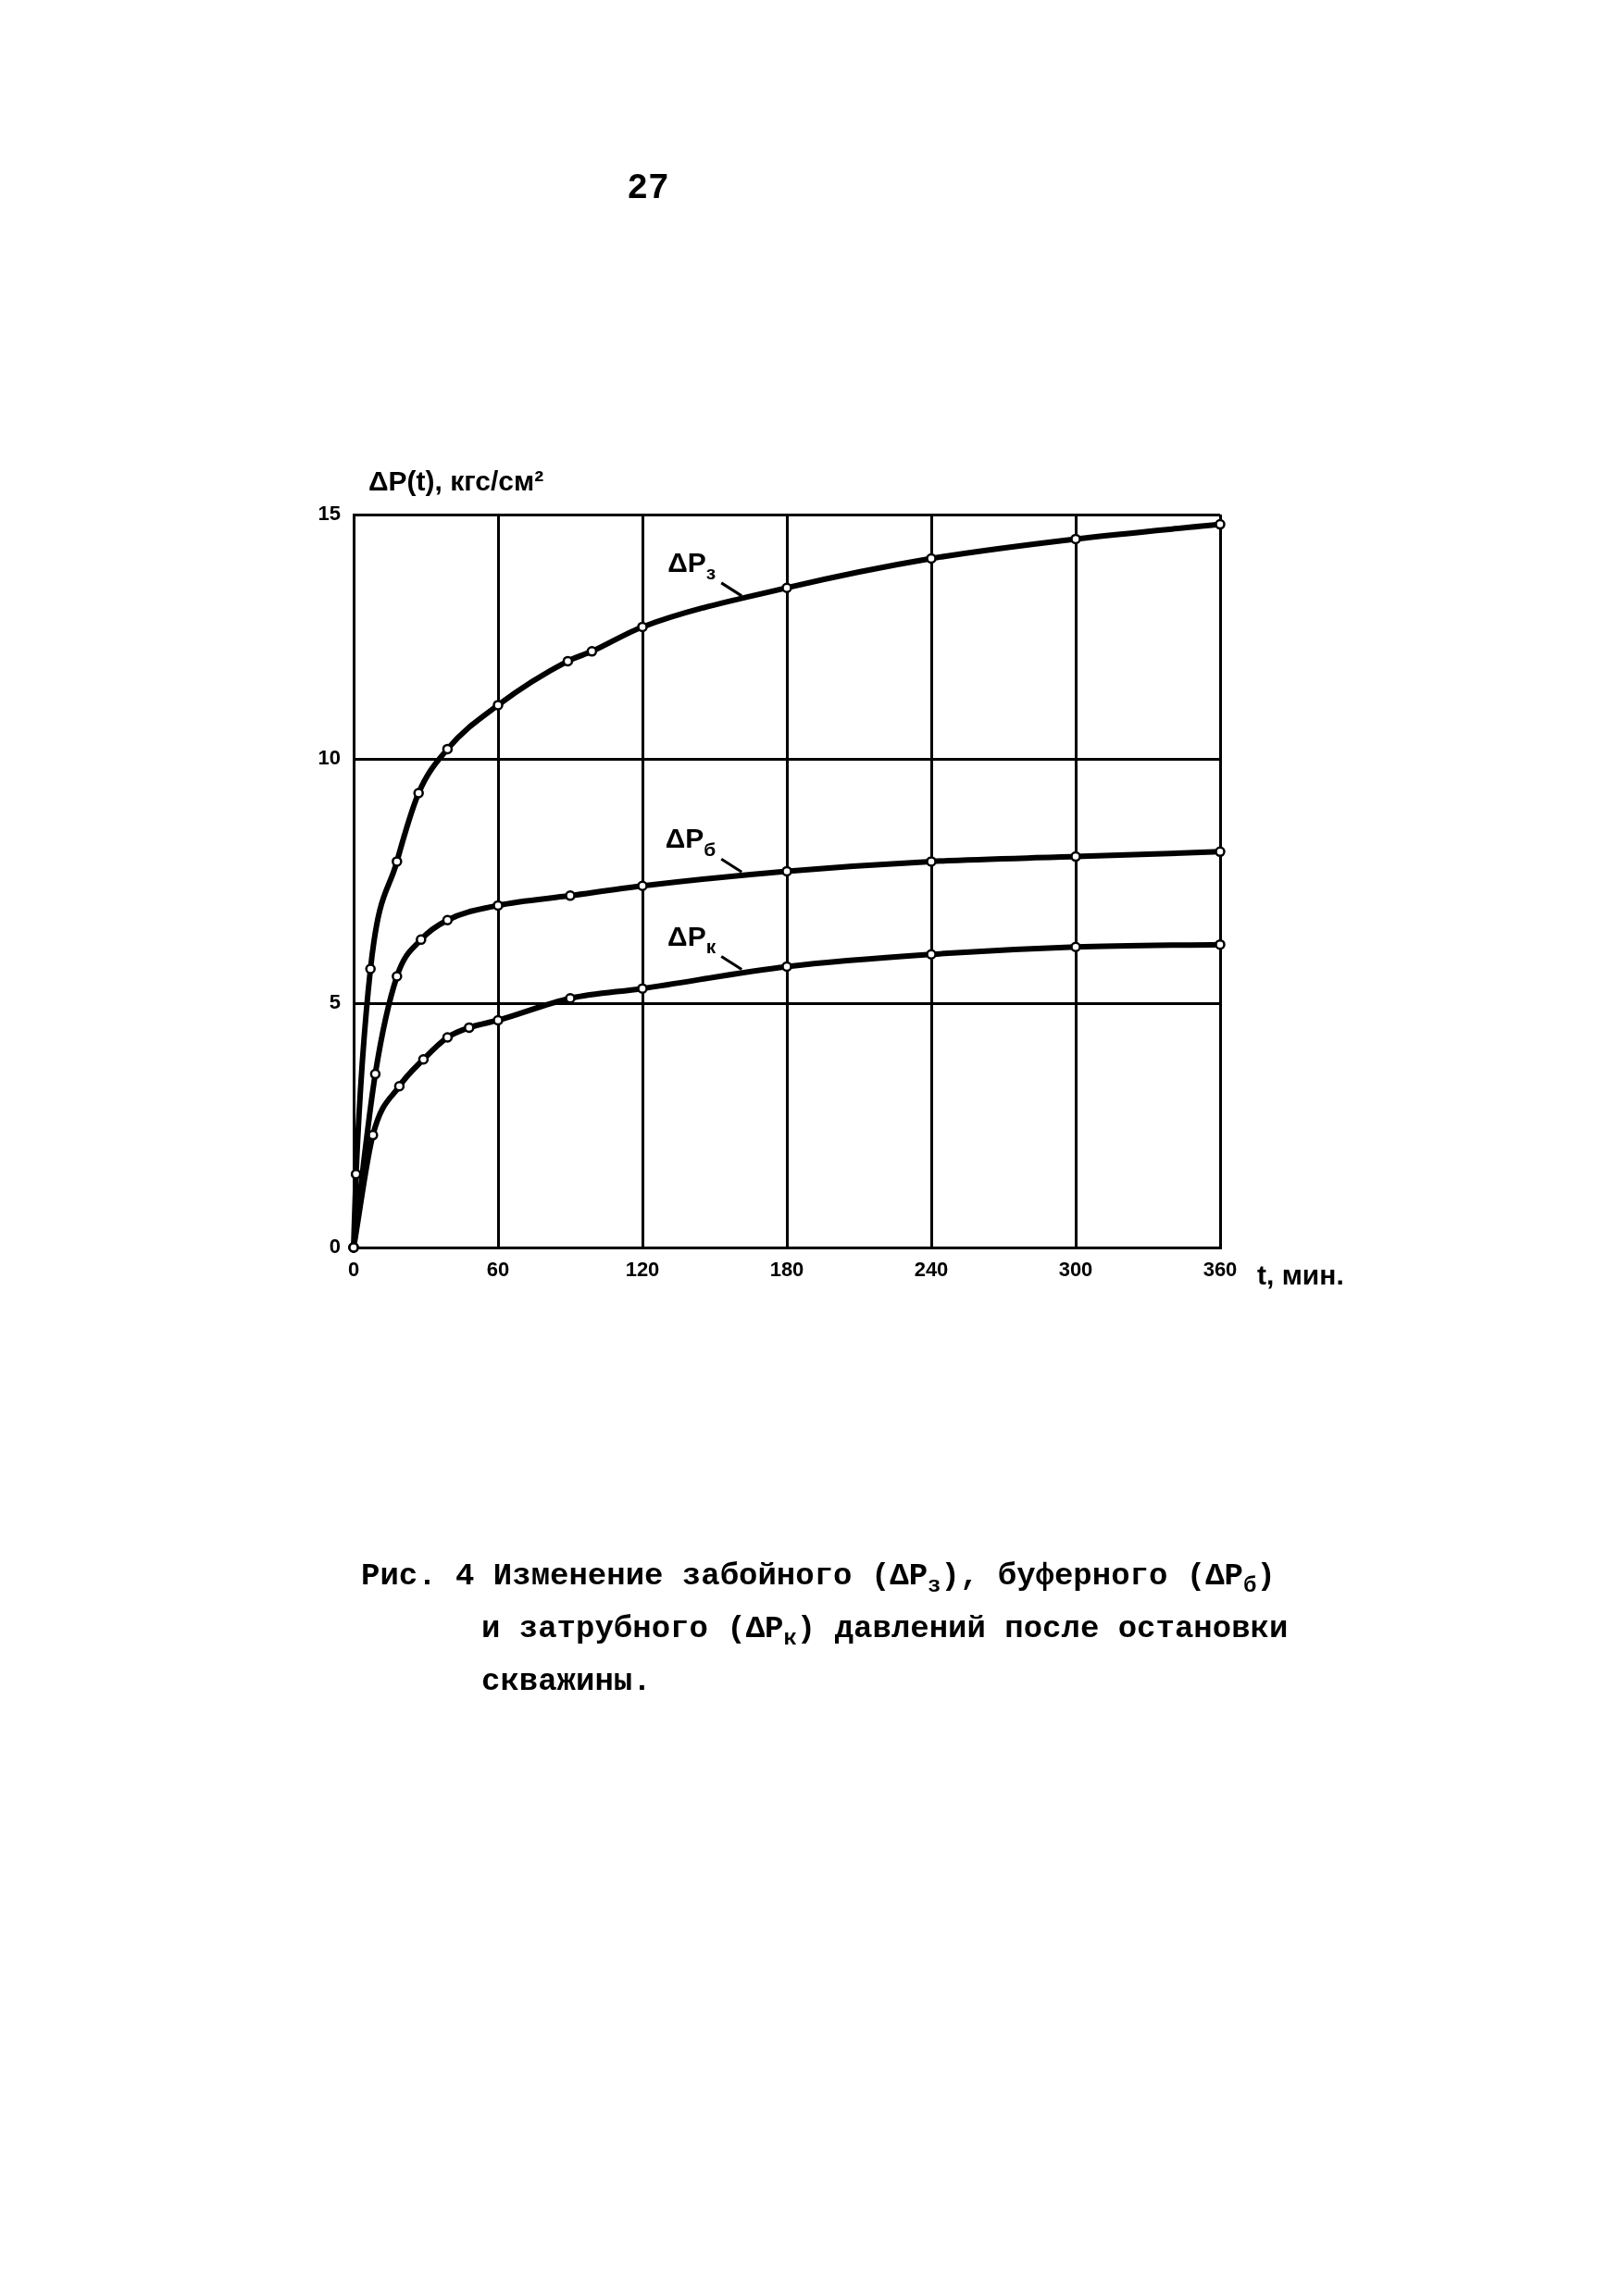 This screenshot has height=2296, width=1620. Describe the element at coordinates (329, 758) in the screenshot. I see `y-tick-label: 10` at that location.